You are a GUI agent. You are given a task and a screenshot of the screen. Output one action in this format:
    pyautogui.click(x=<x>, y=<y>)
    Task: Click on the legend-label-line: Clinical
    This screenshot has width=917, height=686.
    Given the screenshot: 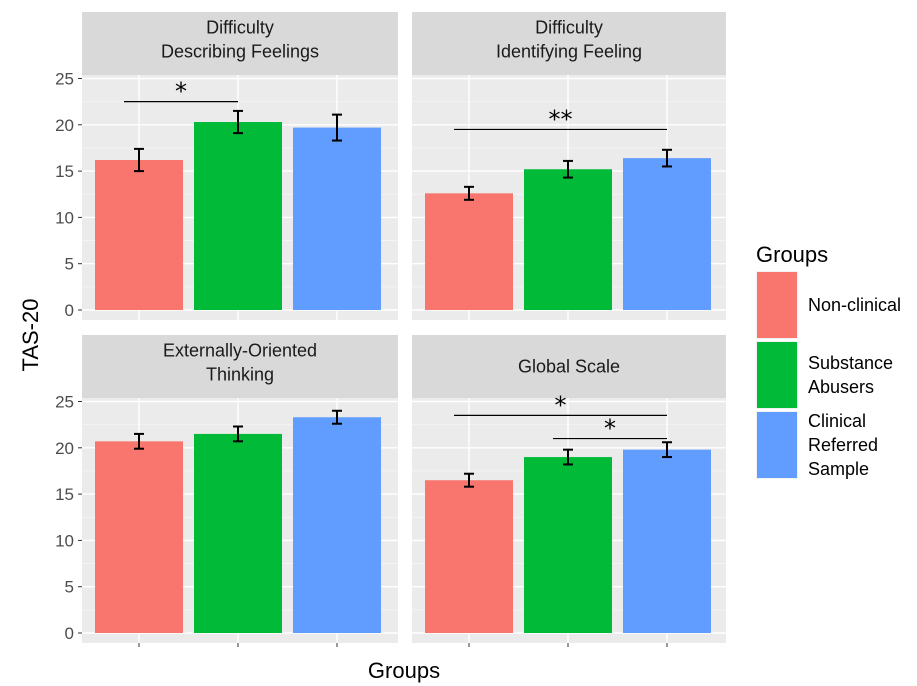 What is the action you would take?
    pyautogui.click(x=837, y=421)
    